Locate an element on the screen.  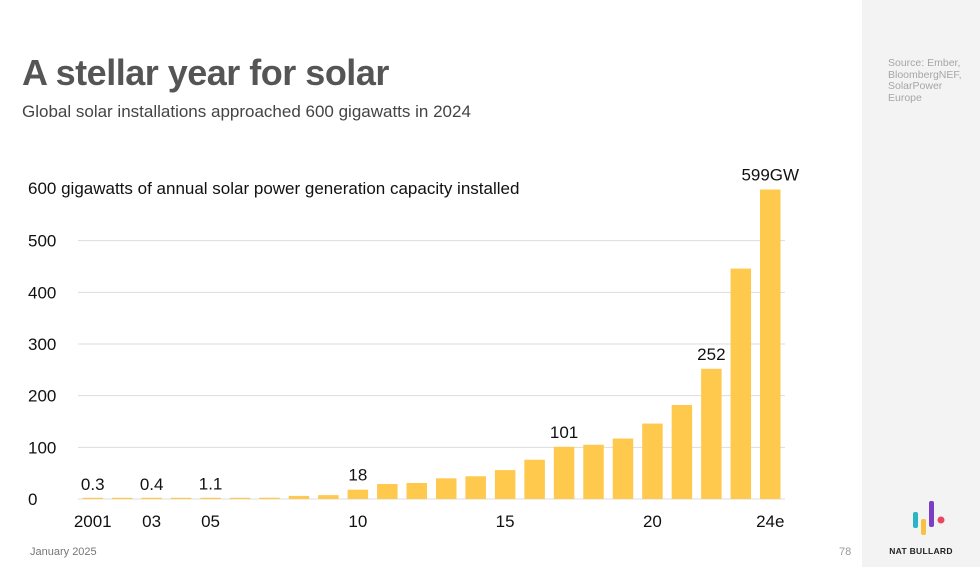
bar-2022 is located at coordinates (711, 433).